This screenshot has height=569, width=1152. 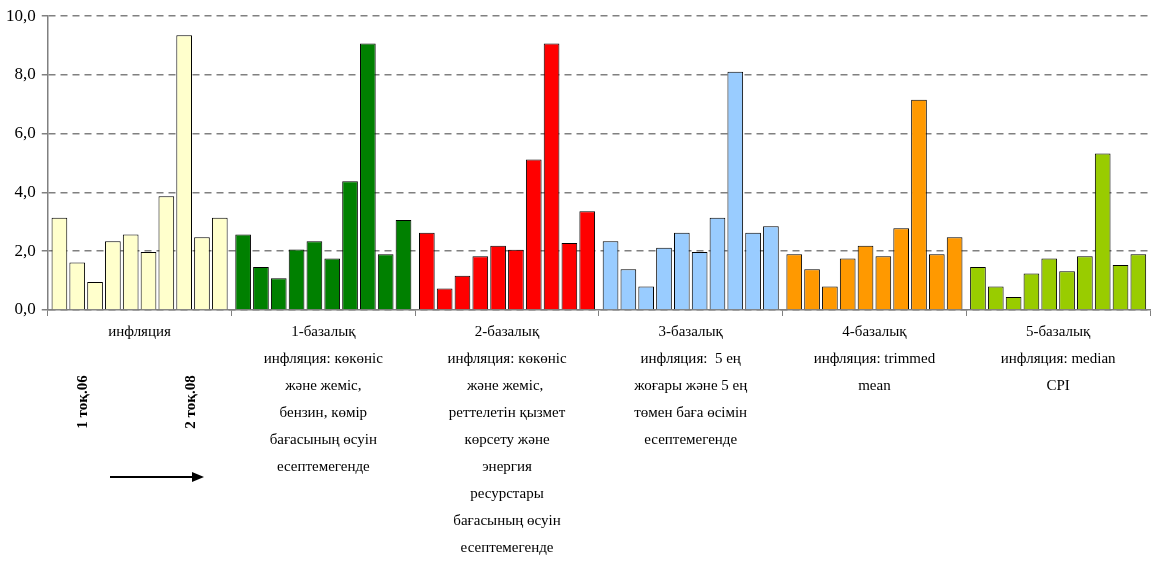 What do you see at coordinates (25, 309) in the screenshot?
I see `y-tick-label: 0,0` at bounding box center [25, 309].